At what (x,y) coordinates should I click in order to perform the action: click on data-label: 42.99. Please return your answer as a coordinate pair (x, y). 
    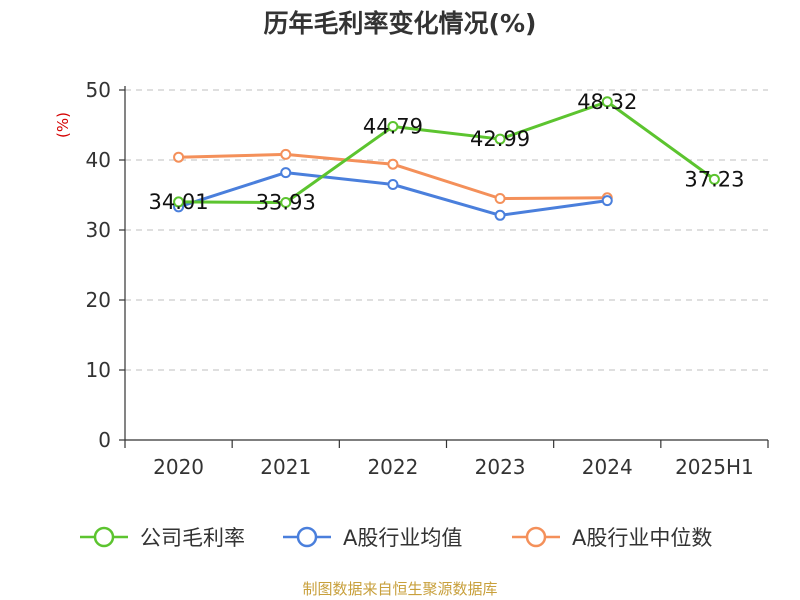
    Looking at the image, I should click on (500, 139).